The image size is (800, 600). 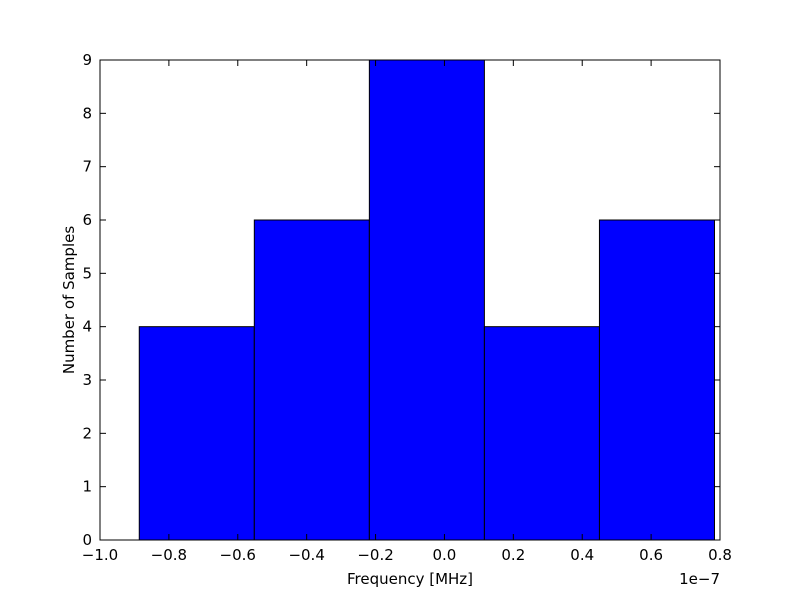 What do you see at coordinates (651, 555) in the screenshot?
I see `x-tick-label: 0.6` at bounding box center [651, 555].